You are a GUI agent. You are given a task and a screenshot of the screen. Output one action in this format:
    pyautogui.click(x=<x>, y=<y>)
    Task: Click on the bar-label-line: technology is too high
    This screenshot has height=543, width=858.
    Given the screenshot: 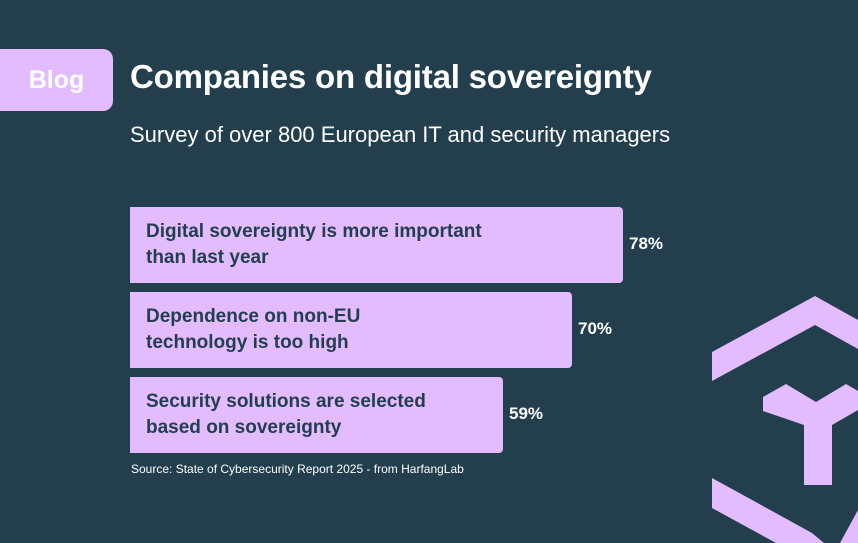 What is the action you would take?
    pyautogui.click(x=247, y=342)
    